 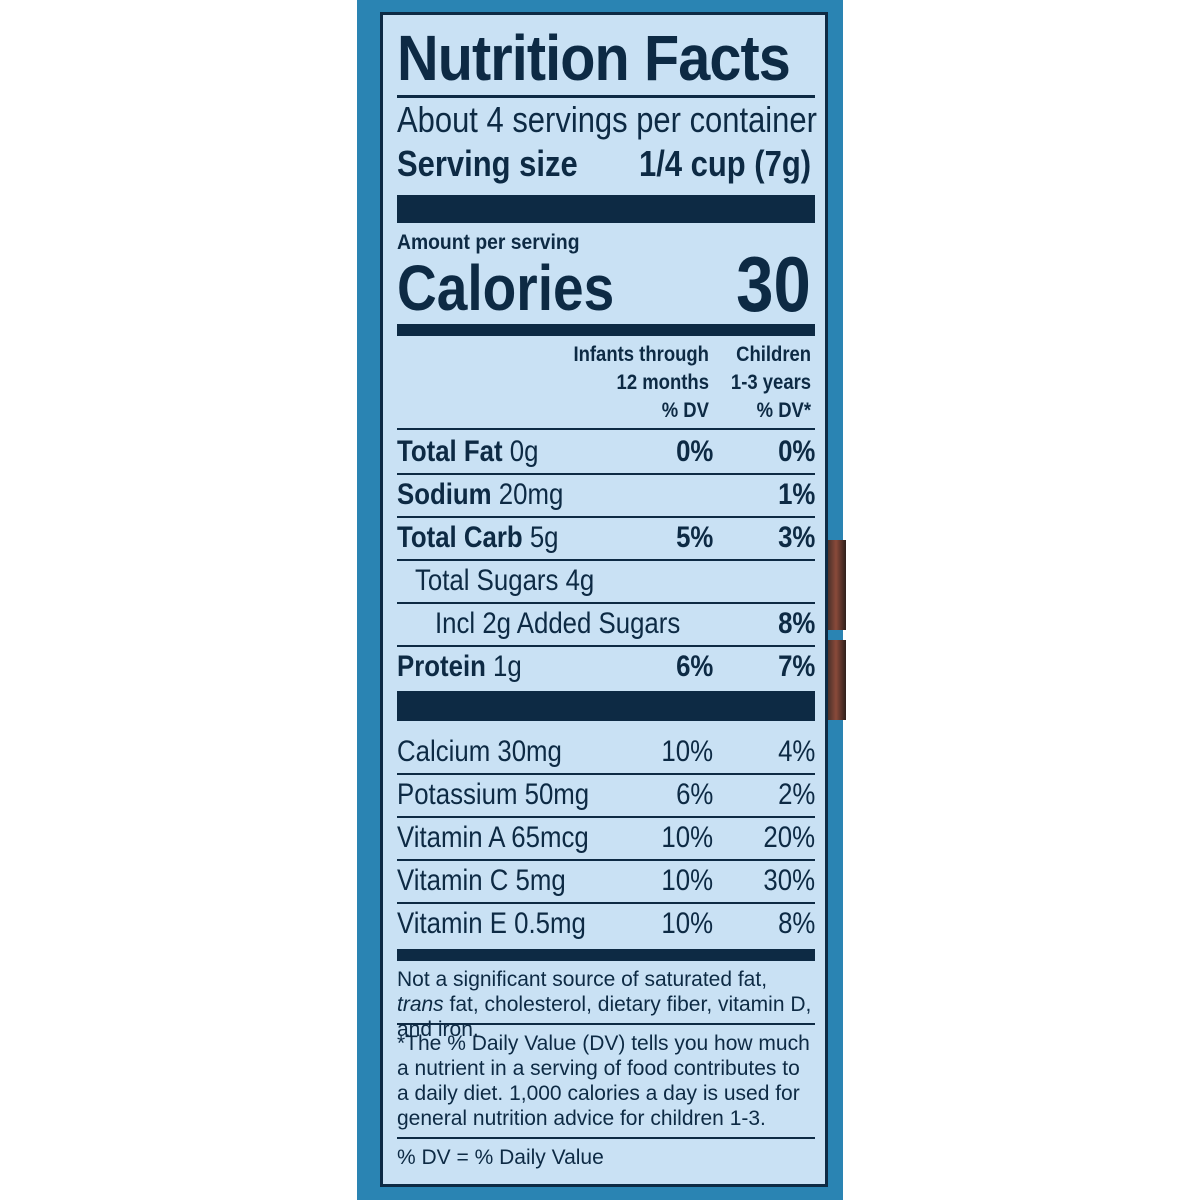 I want to click on serving-size-value: 1/4 cup (7g), so click(x=724, y=163).